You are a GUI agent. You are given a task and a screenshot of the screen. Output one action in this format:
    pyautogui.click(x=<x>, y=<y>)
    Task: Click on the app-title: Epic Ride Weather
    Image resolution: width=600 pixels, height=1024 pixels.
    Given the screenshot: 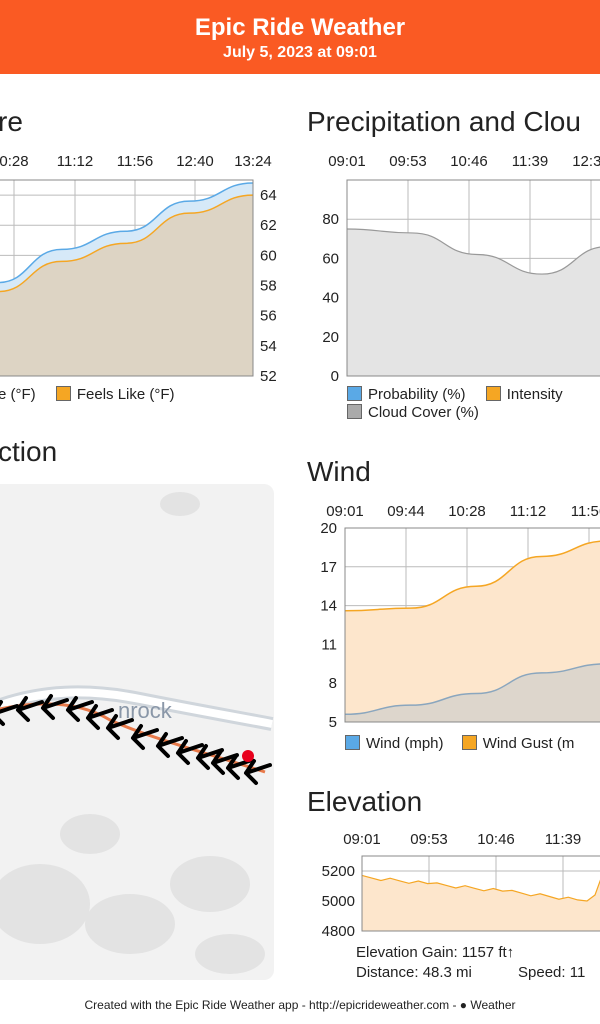 What is the action you would take?
    pyautogui.click(x=300, y=27)
    